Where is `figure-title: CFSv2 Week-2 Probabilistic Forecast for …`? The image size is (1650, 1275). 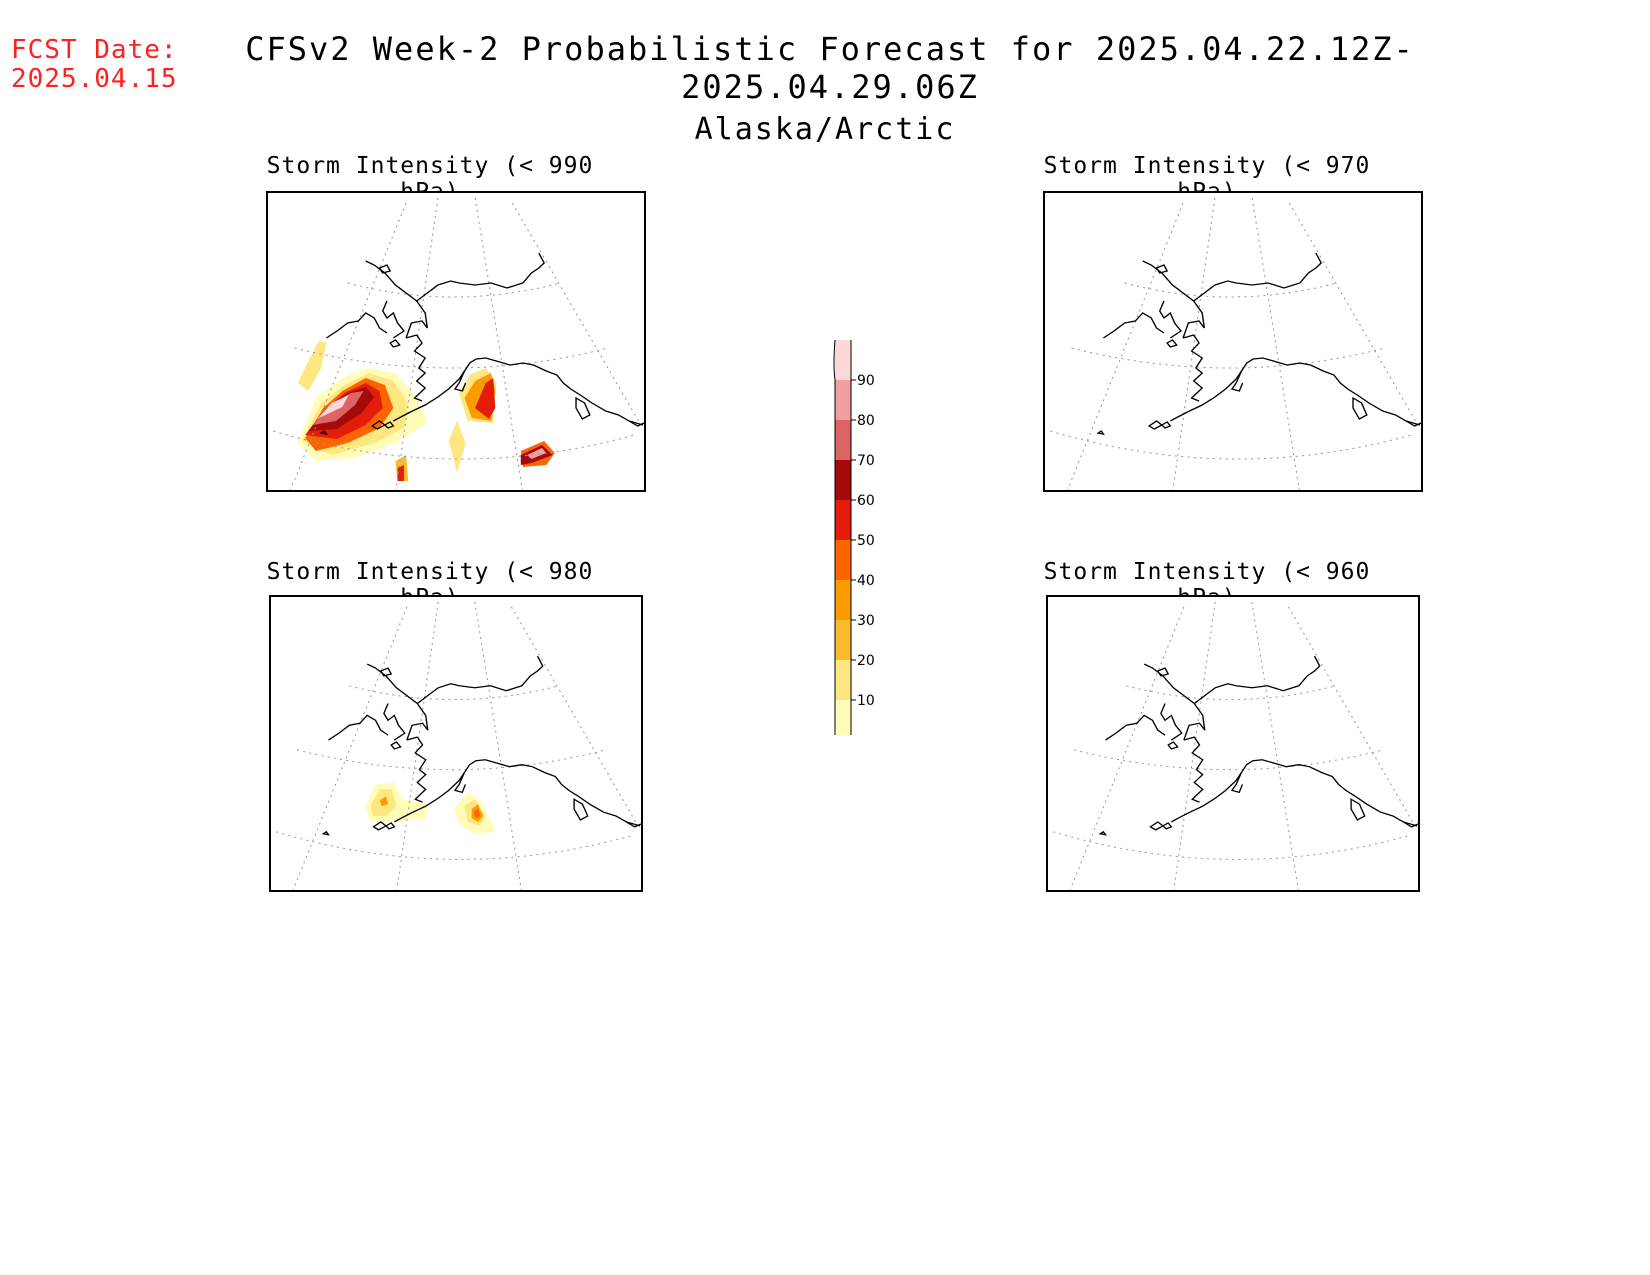
figure-title: CFSv2 Week-2 Probabilistic Forecast for … is located at coordinates (825, 88).